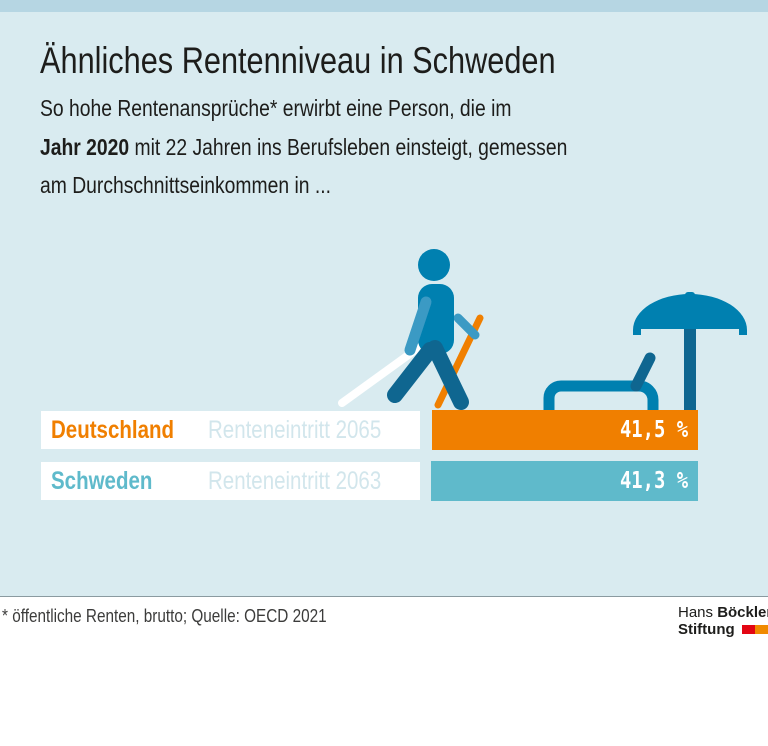 Image resolution: width=768 pixels, height=746 pixels. What do you see at coordinates (102, 481) in the screenshot?
I see `country-label: Schweden` at bounding box center [102, 481].